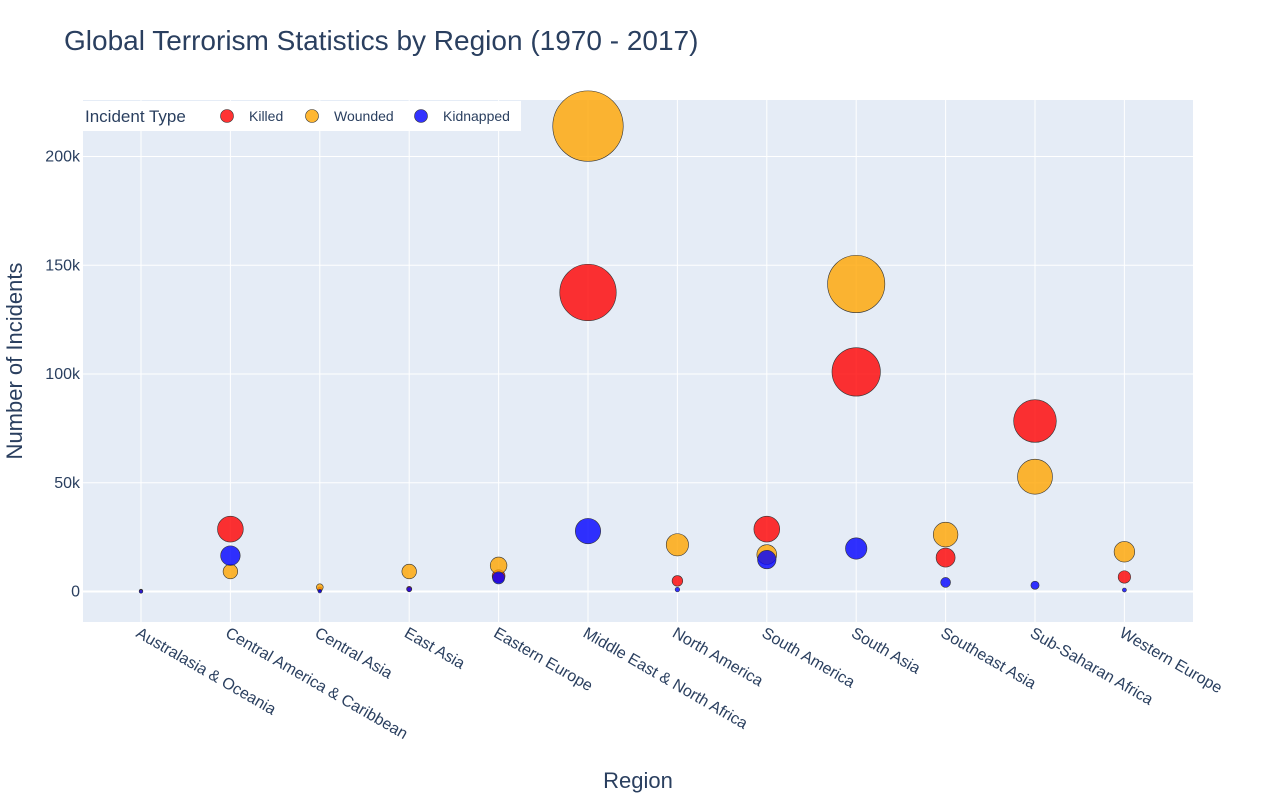 Image resolution: width=1273 pixels, height=800 pixels. Describe the element at coordinates (885, 651) in the screenshot. I see `x-tick-label: South Asia` at that location.